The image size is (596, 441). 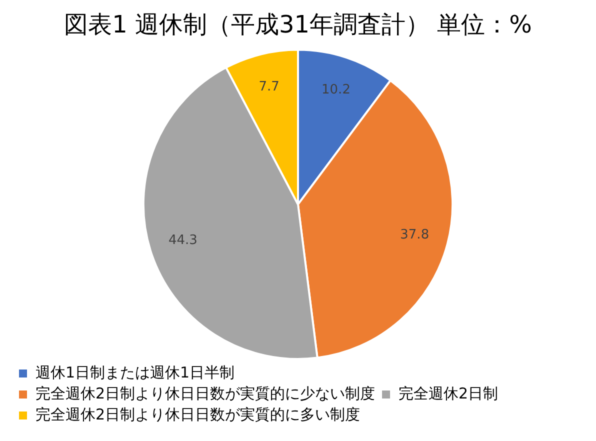 I want to click on data-label: 10.2, so click(x=336, y=90).